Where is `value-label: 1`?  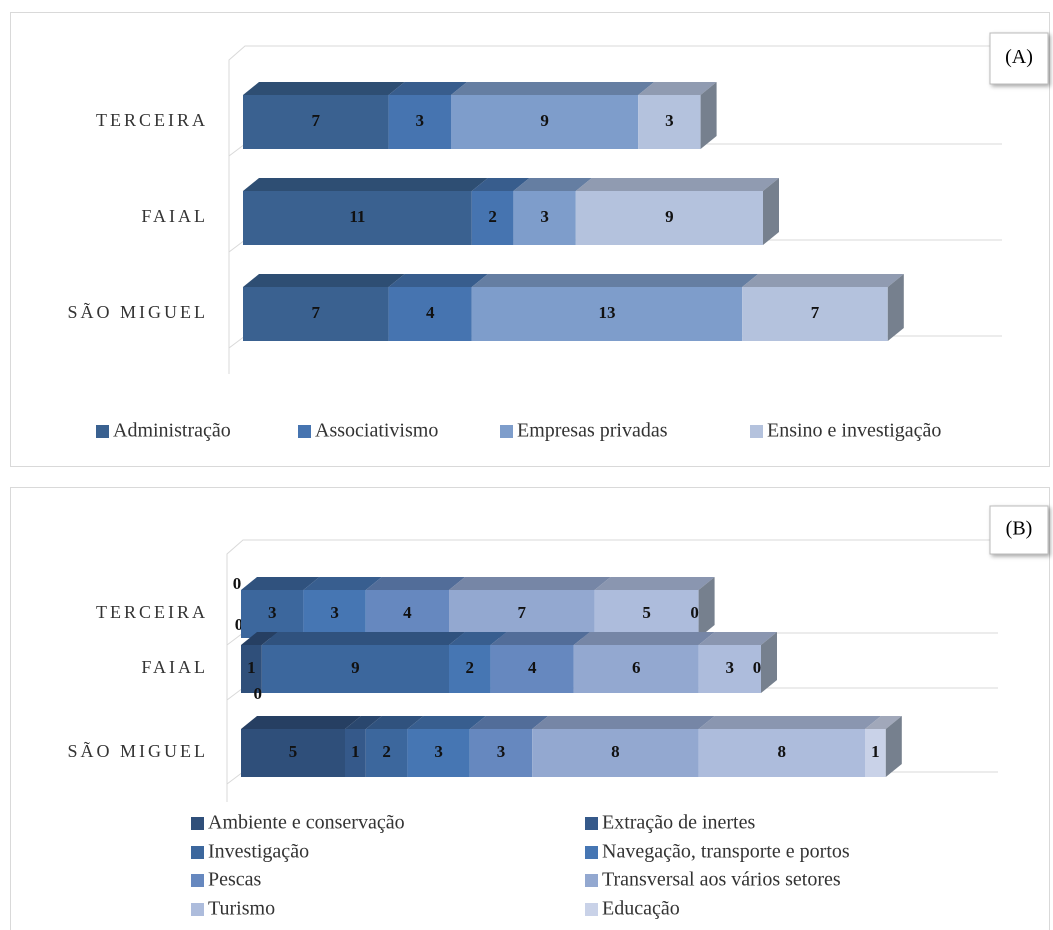 value-label: 1 is located at coordinates (355, 751).